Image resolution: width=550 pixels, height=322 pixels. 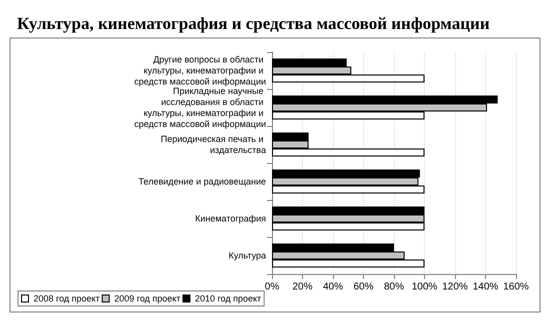 I want to click on legend-label: 2008 год проект, so click(x=67, y=299).